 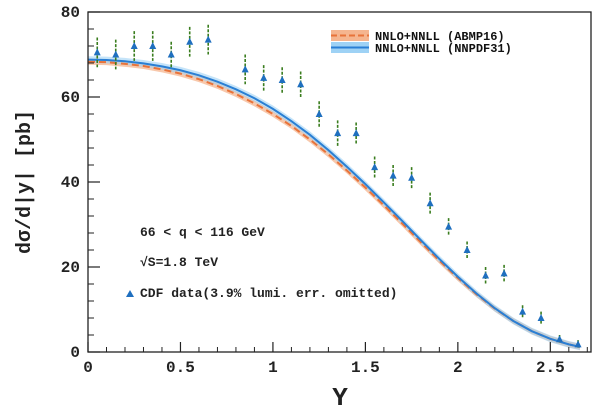 What do you see at coordinates (25, 182) in the screenshot?
I see `y-axis-label: dσ/d|y| [pb]` at bounding box center [25, 182].